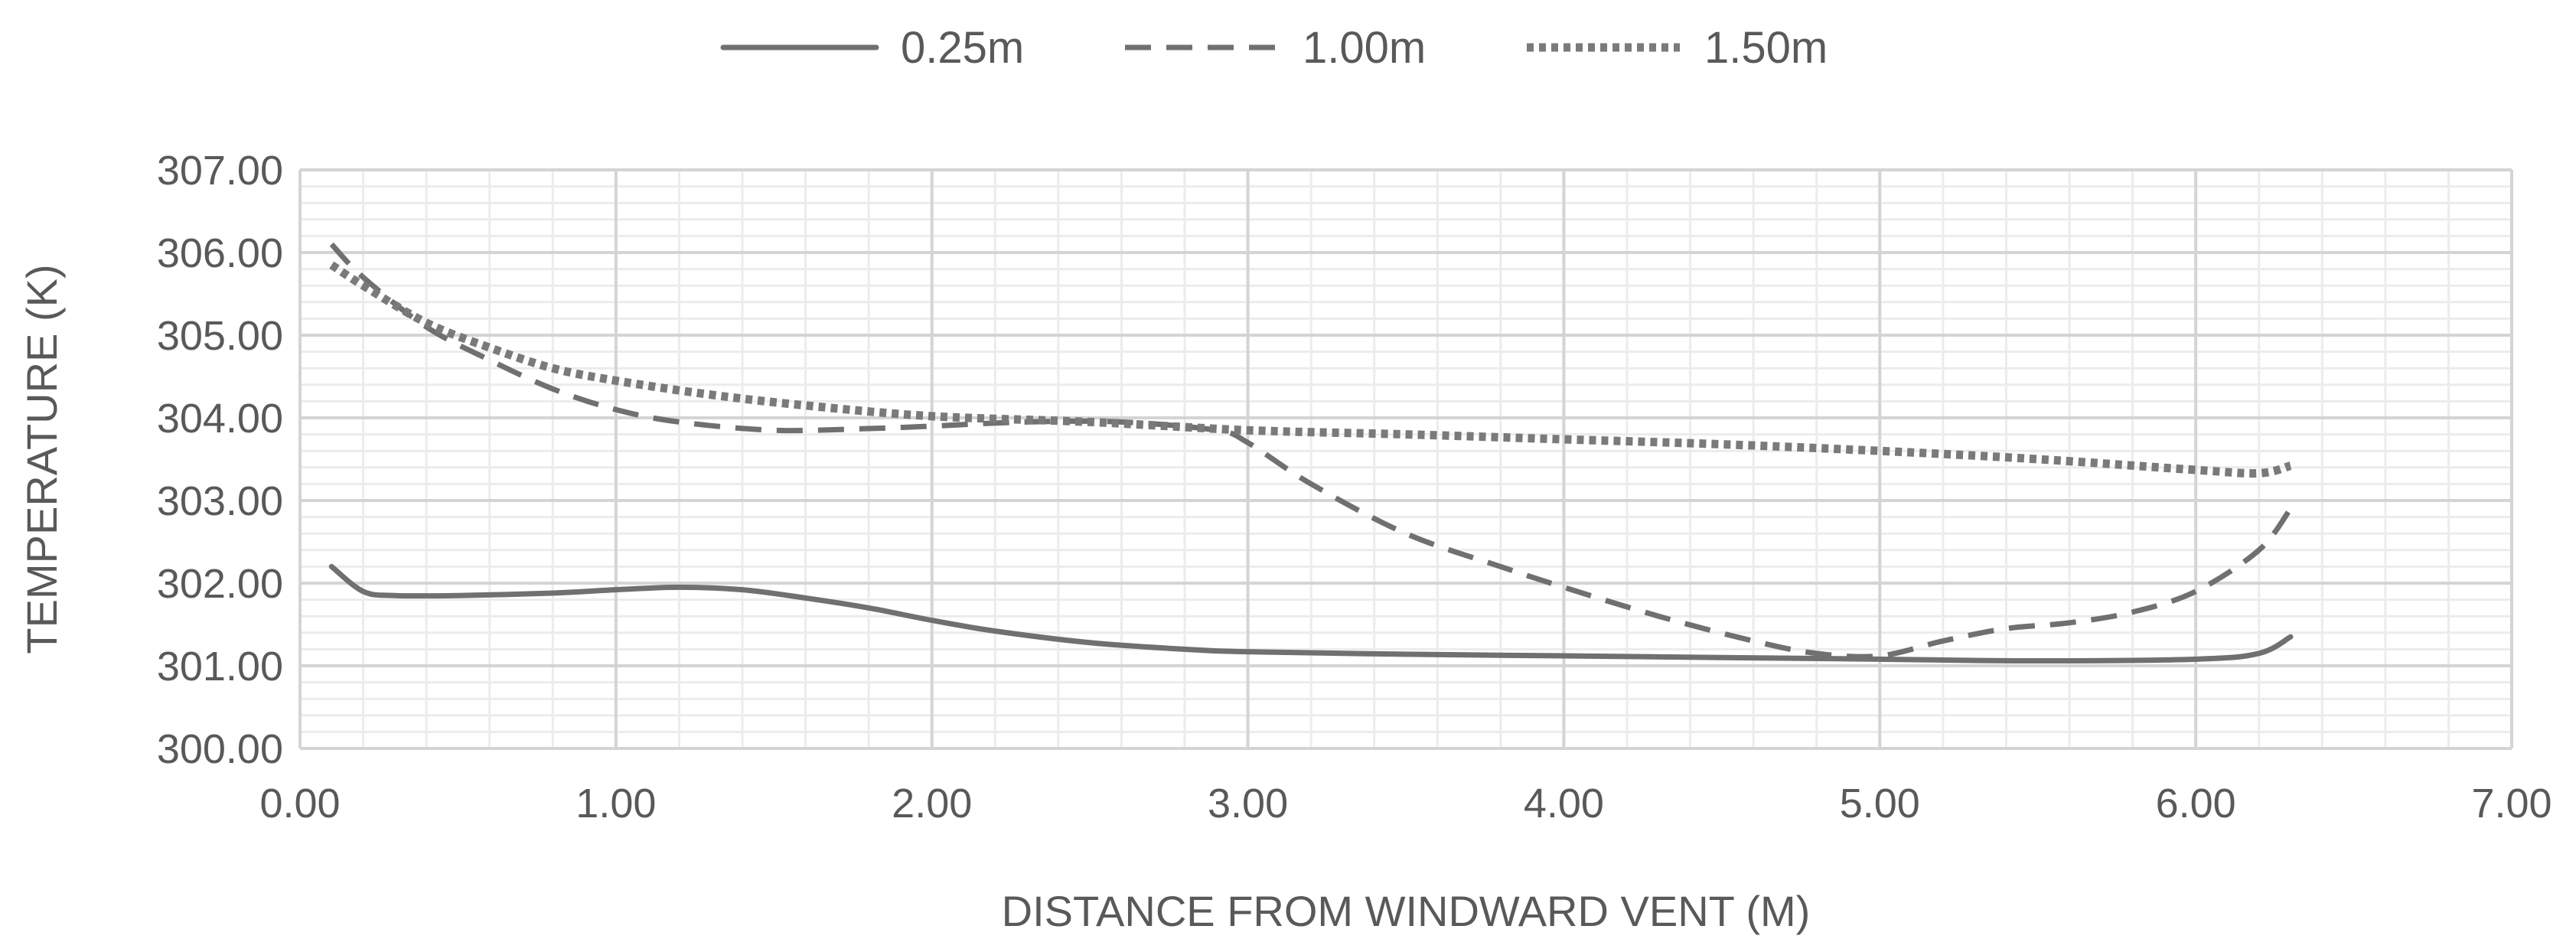 The image size is (2576, 952). What do you see at coordinates (1364, 48) in the screenshot?
I see `legend-label-1-00m: 1.00m` at bounding box center [1364, 48].